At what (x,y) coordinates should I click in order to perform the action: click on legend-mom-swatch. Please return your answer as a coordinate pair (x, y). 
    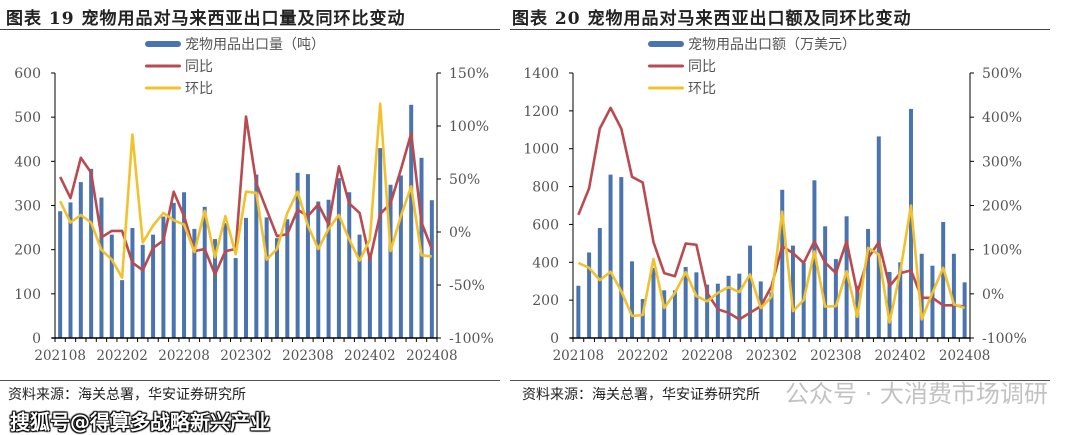
    Looking at the image, I should click on (666, 88).